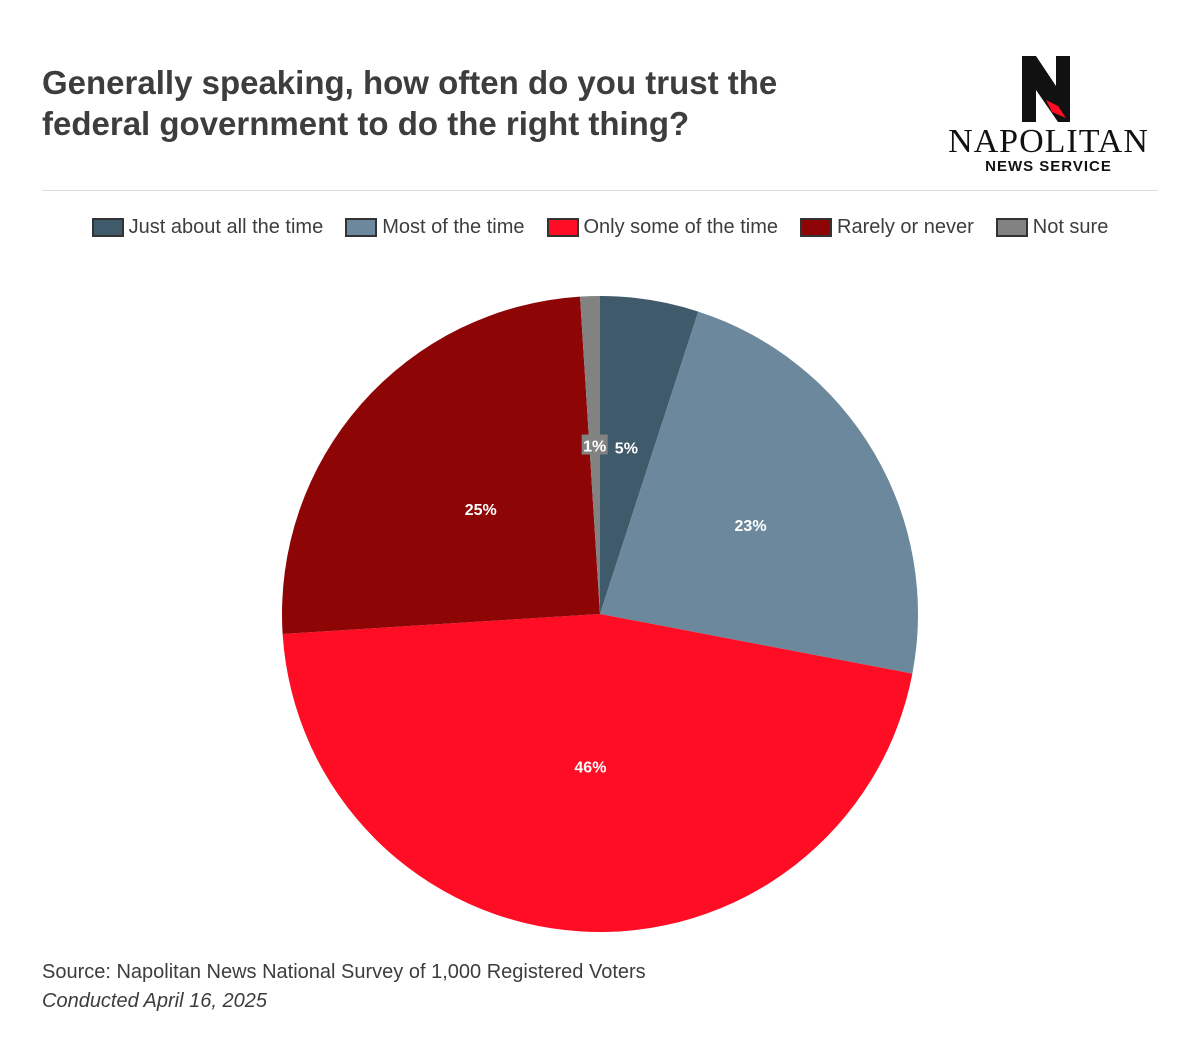 The height and width of the screenshot is (1058, 1200). I want to click on data-label: 5%, so click(626, 449).